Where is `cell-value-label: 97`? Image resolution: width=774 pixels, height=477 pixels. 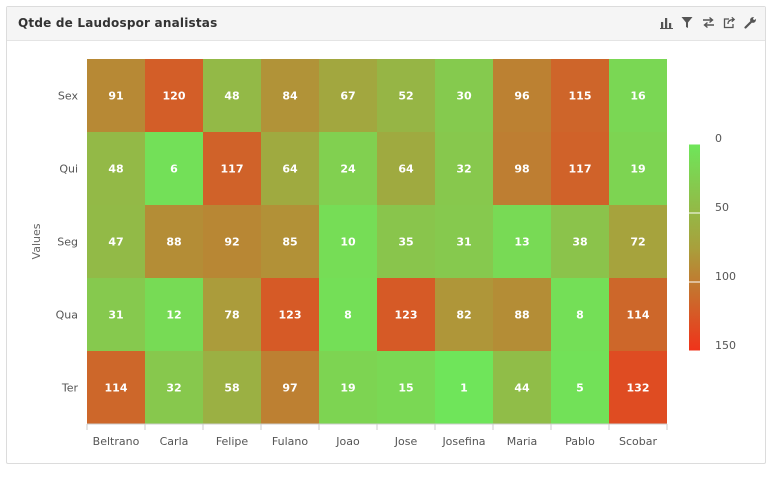 cell-value-label: 97 is located at coordinates (289, 388).